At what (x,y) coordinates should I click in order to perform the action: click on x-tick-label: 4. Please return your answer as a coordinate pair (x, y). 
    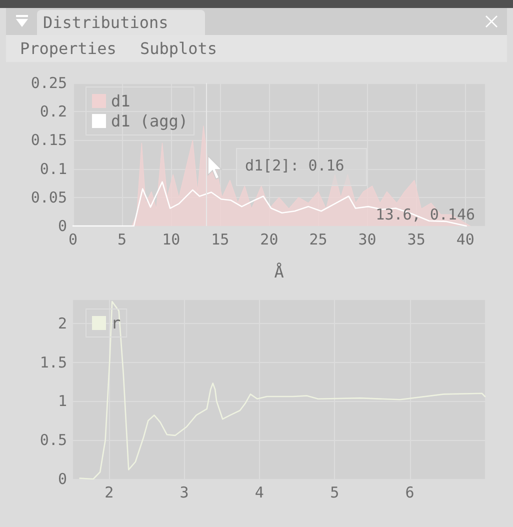
    Looking at the image, I should click on (259, 493).